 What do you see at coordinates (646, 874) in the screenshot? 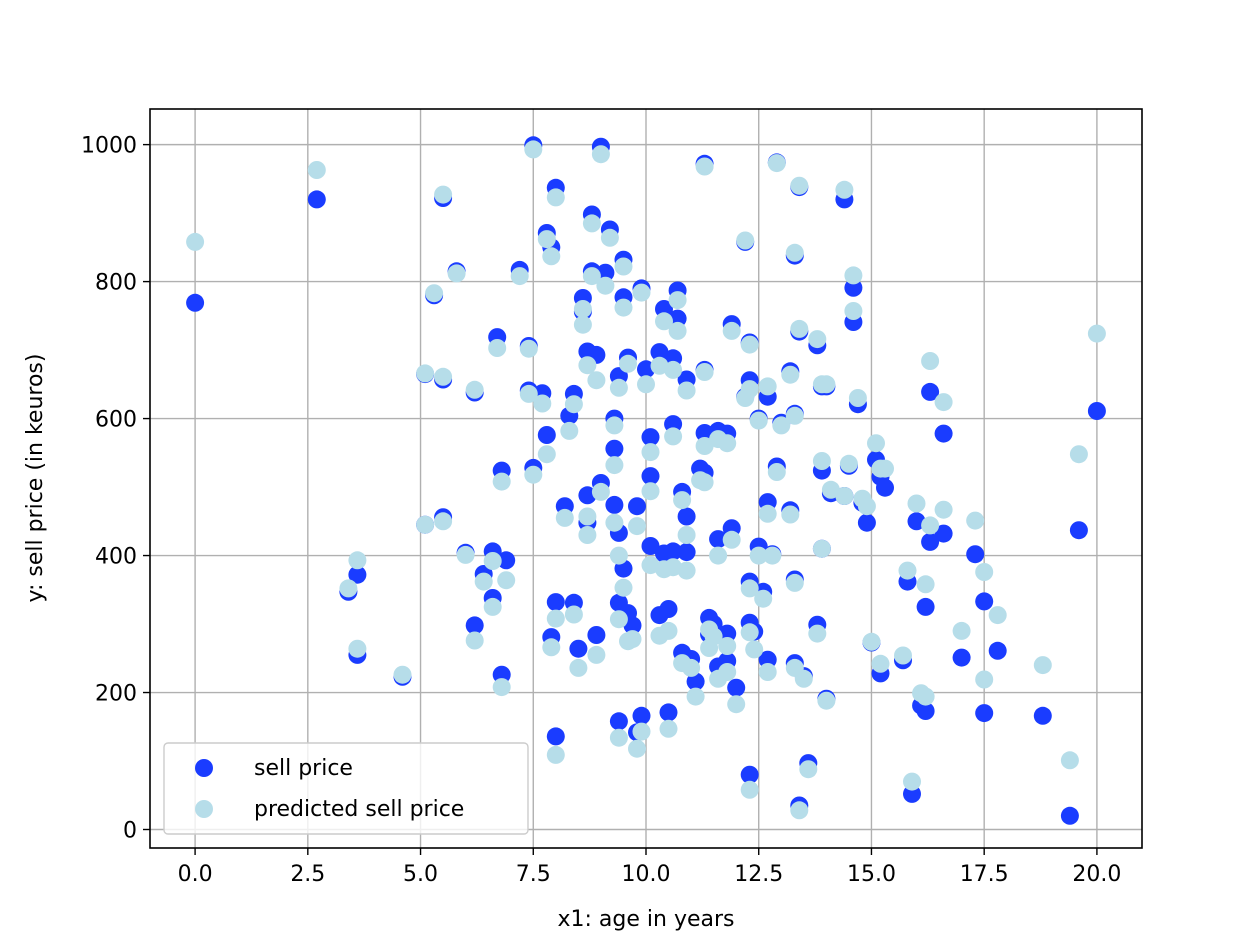
I see `x-tick-label: 10.0` at bounding box center [646, 874].